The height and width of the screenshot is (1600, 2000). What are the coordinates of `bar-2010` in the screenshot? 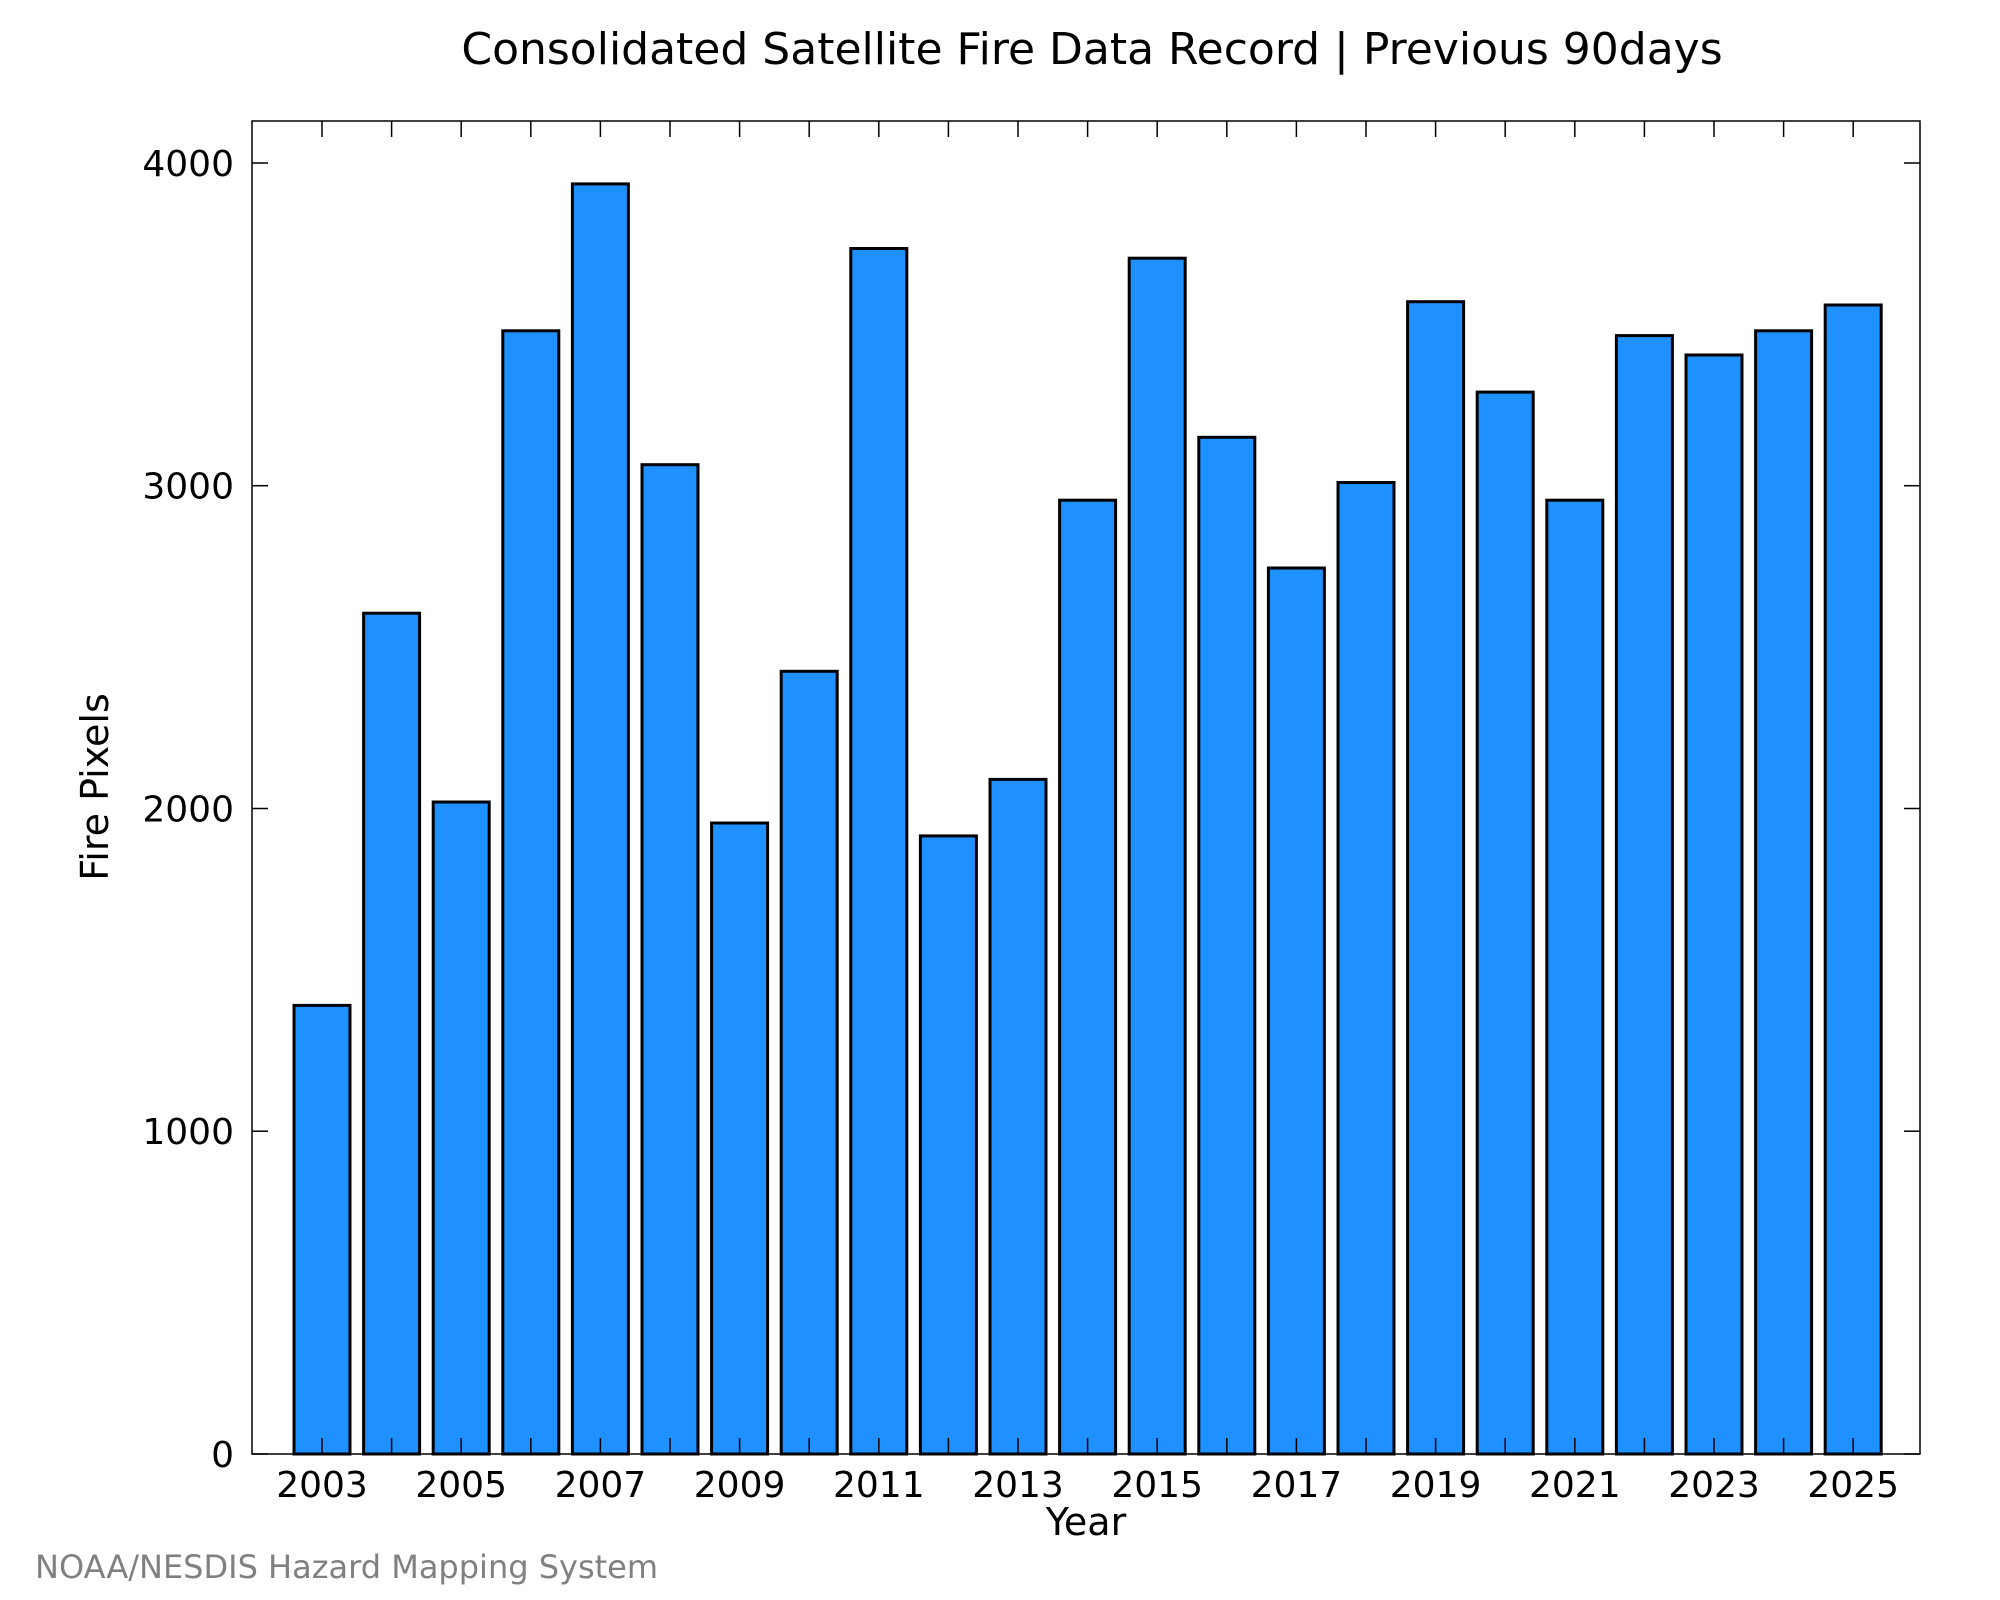 It's located at (809, 1062).